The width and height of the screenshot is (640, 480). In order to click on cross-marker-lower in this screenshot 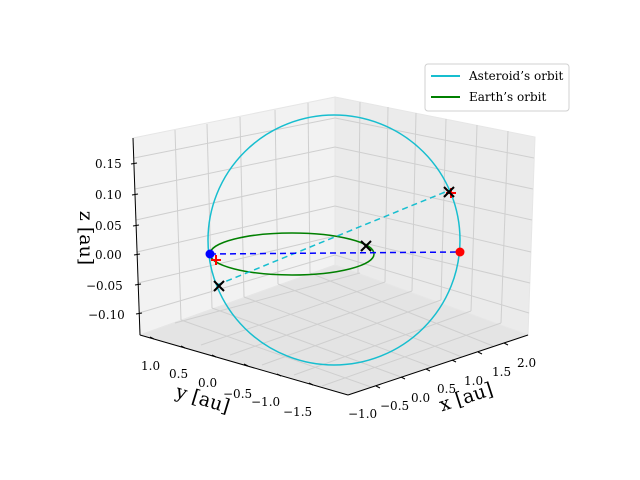, I will do `click(219, 286)`.